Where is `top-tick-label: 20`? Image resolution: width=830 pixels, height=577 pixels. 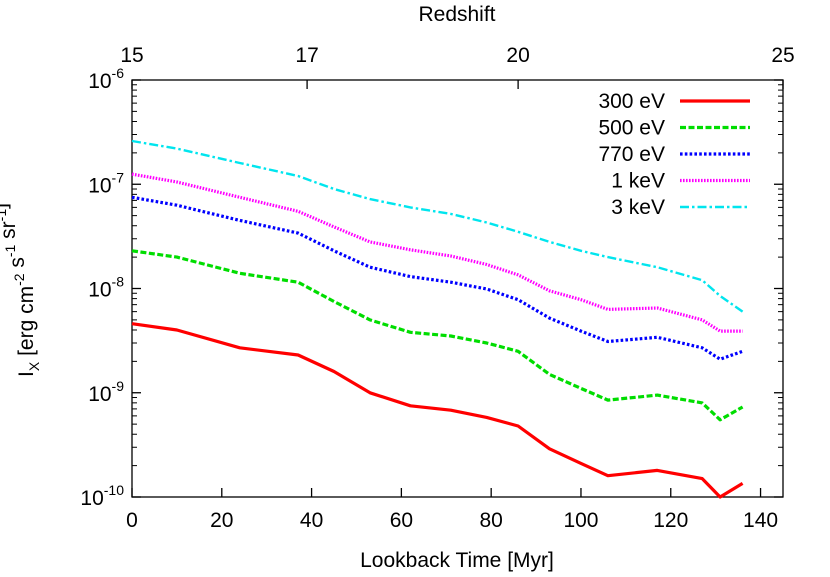
top-tick-label: 20 is located at coordinates (517, 55).